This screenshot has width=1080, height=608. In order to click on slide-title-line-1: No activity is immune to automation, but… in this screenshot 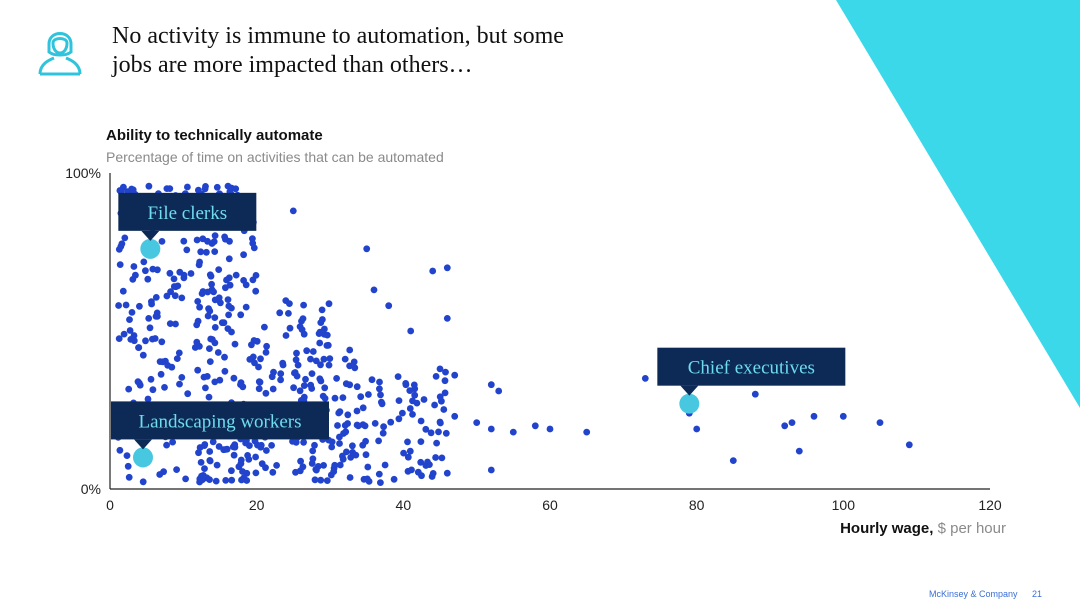, I will do `click(338, 36)`.